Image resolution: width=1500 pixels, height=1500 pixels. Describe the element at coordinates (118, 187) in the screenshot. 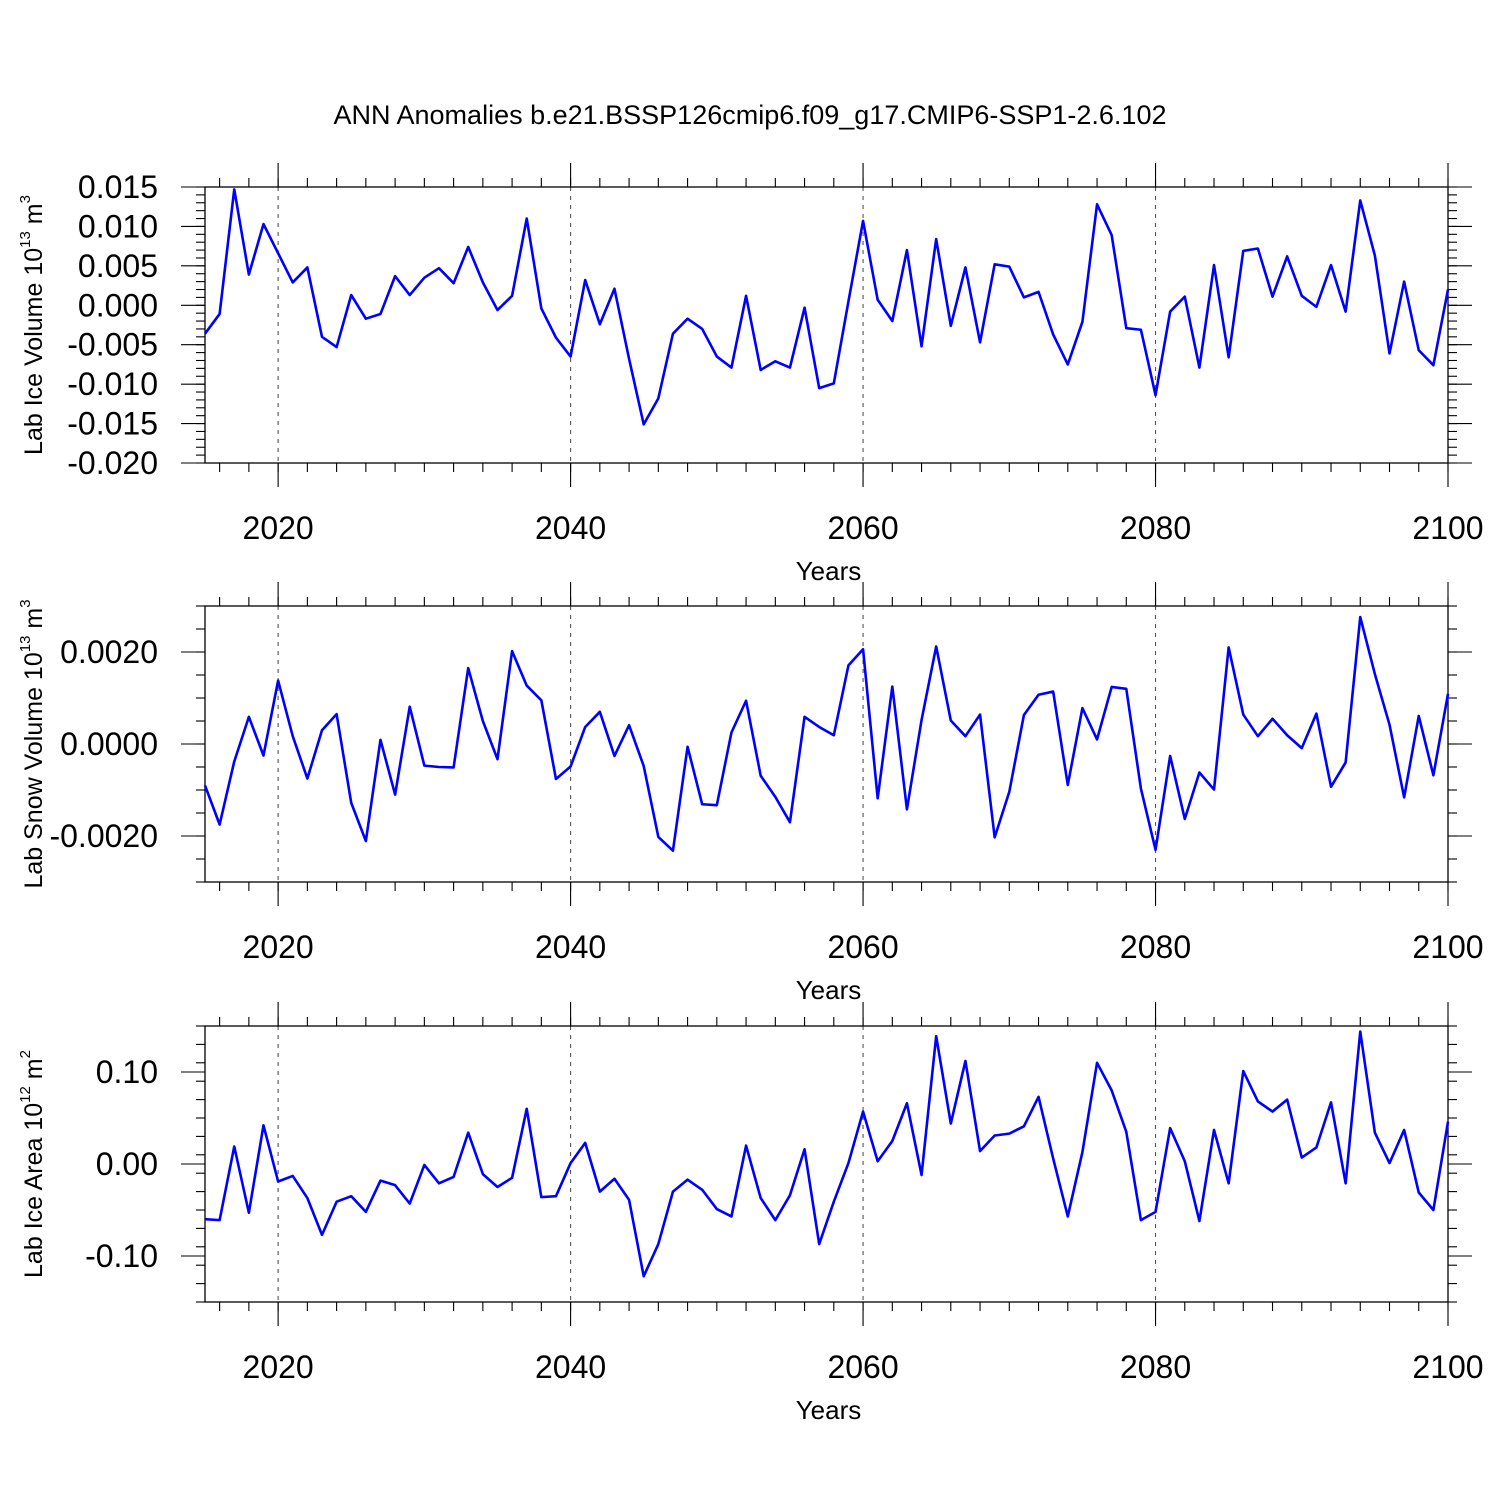

I see `y-tick-label: 0.015` at that location.